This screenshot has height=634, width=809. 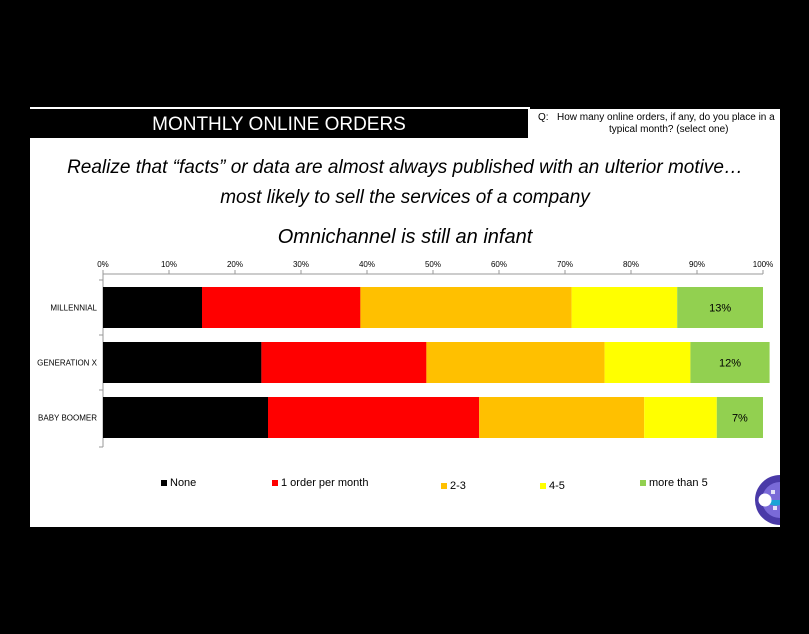 I want to click on title-bar: MONTHLY ONLINE ORDERS, so click(x=279, y=122).